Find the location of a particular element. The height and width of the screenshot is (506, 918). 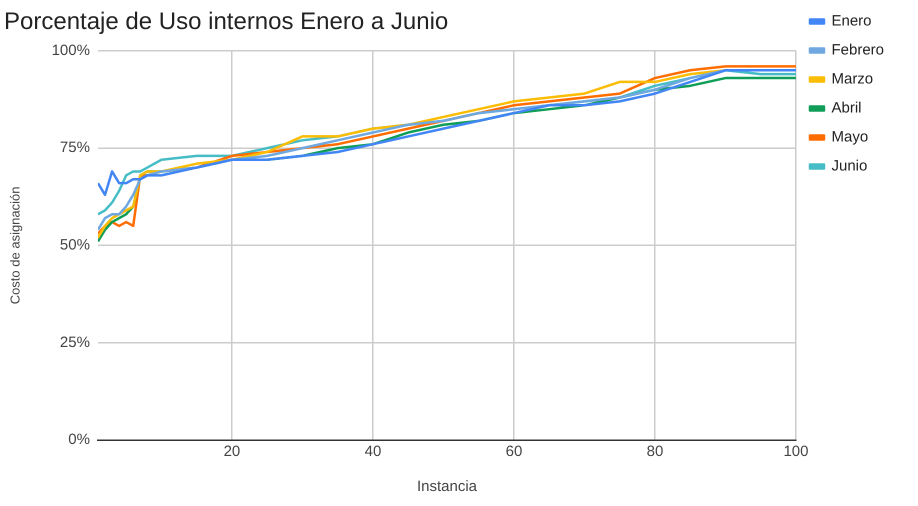

legend-label: Junio is located at coordinates (849, 166).